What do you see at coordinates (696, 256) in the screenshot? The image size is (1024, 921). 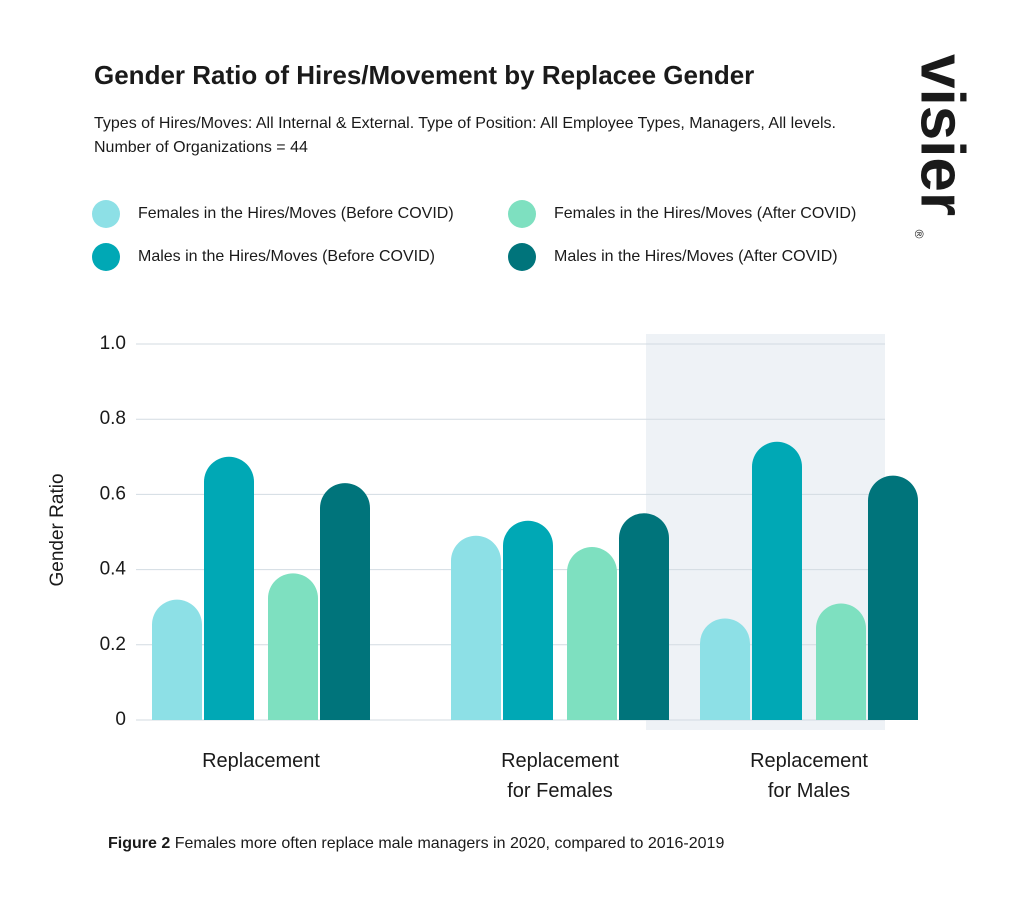 I see `legend-label: Males in the Hires/Moves (After COVID)` at bounding box center [696, 256].